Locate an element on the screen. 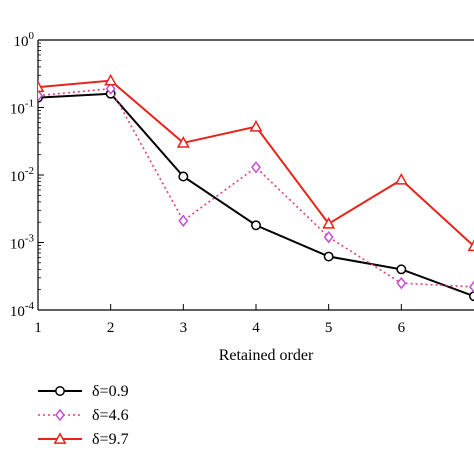 Image resolution: width=474 pixels, height=474 pixels. legend-label: δ=4.6 is located at coordinates (110, 415).